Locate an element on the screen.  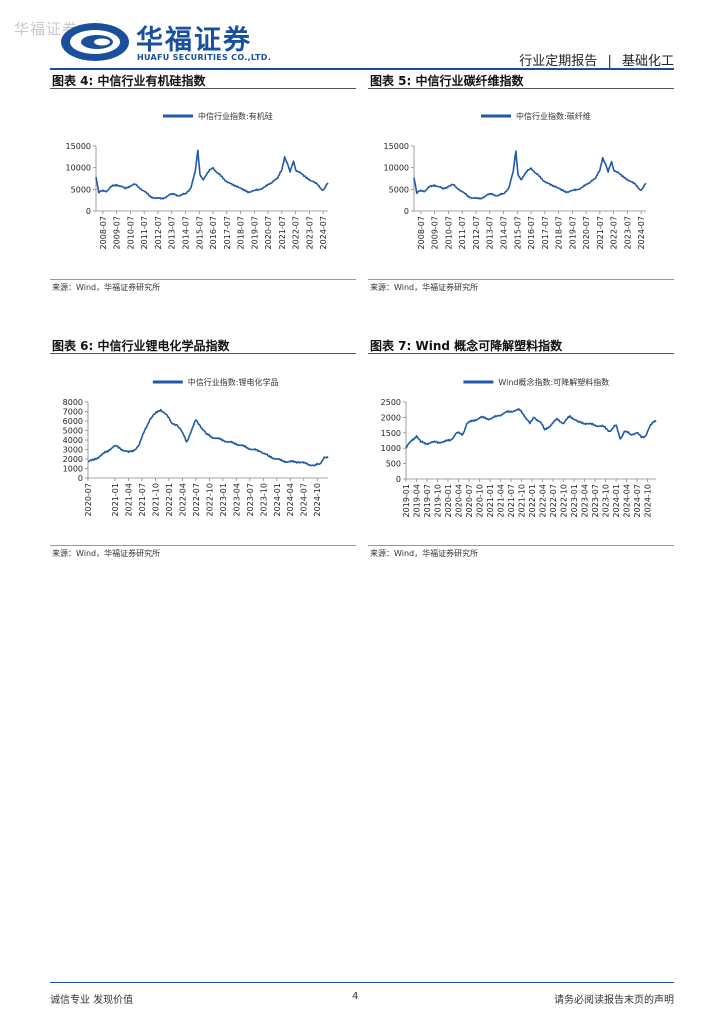
report-sector: 基础化工 is located at coordinates (647, 61).